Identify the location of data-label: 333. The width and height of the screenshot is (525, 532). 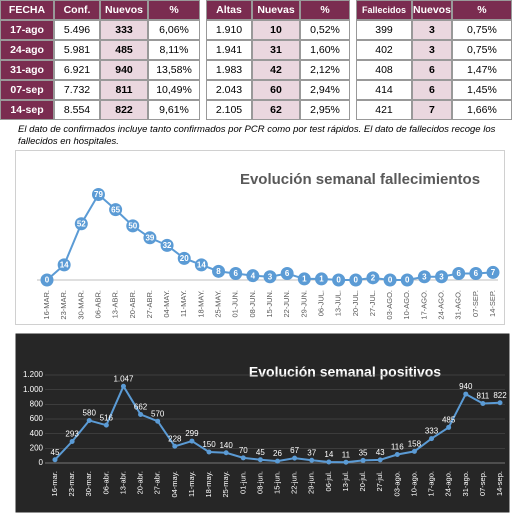
(432, 431).